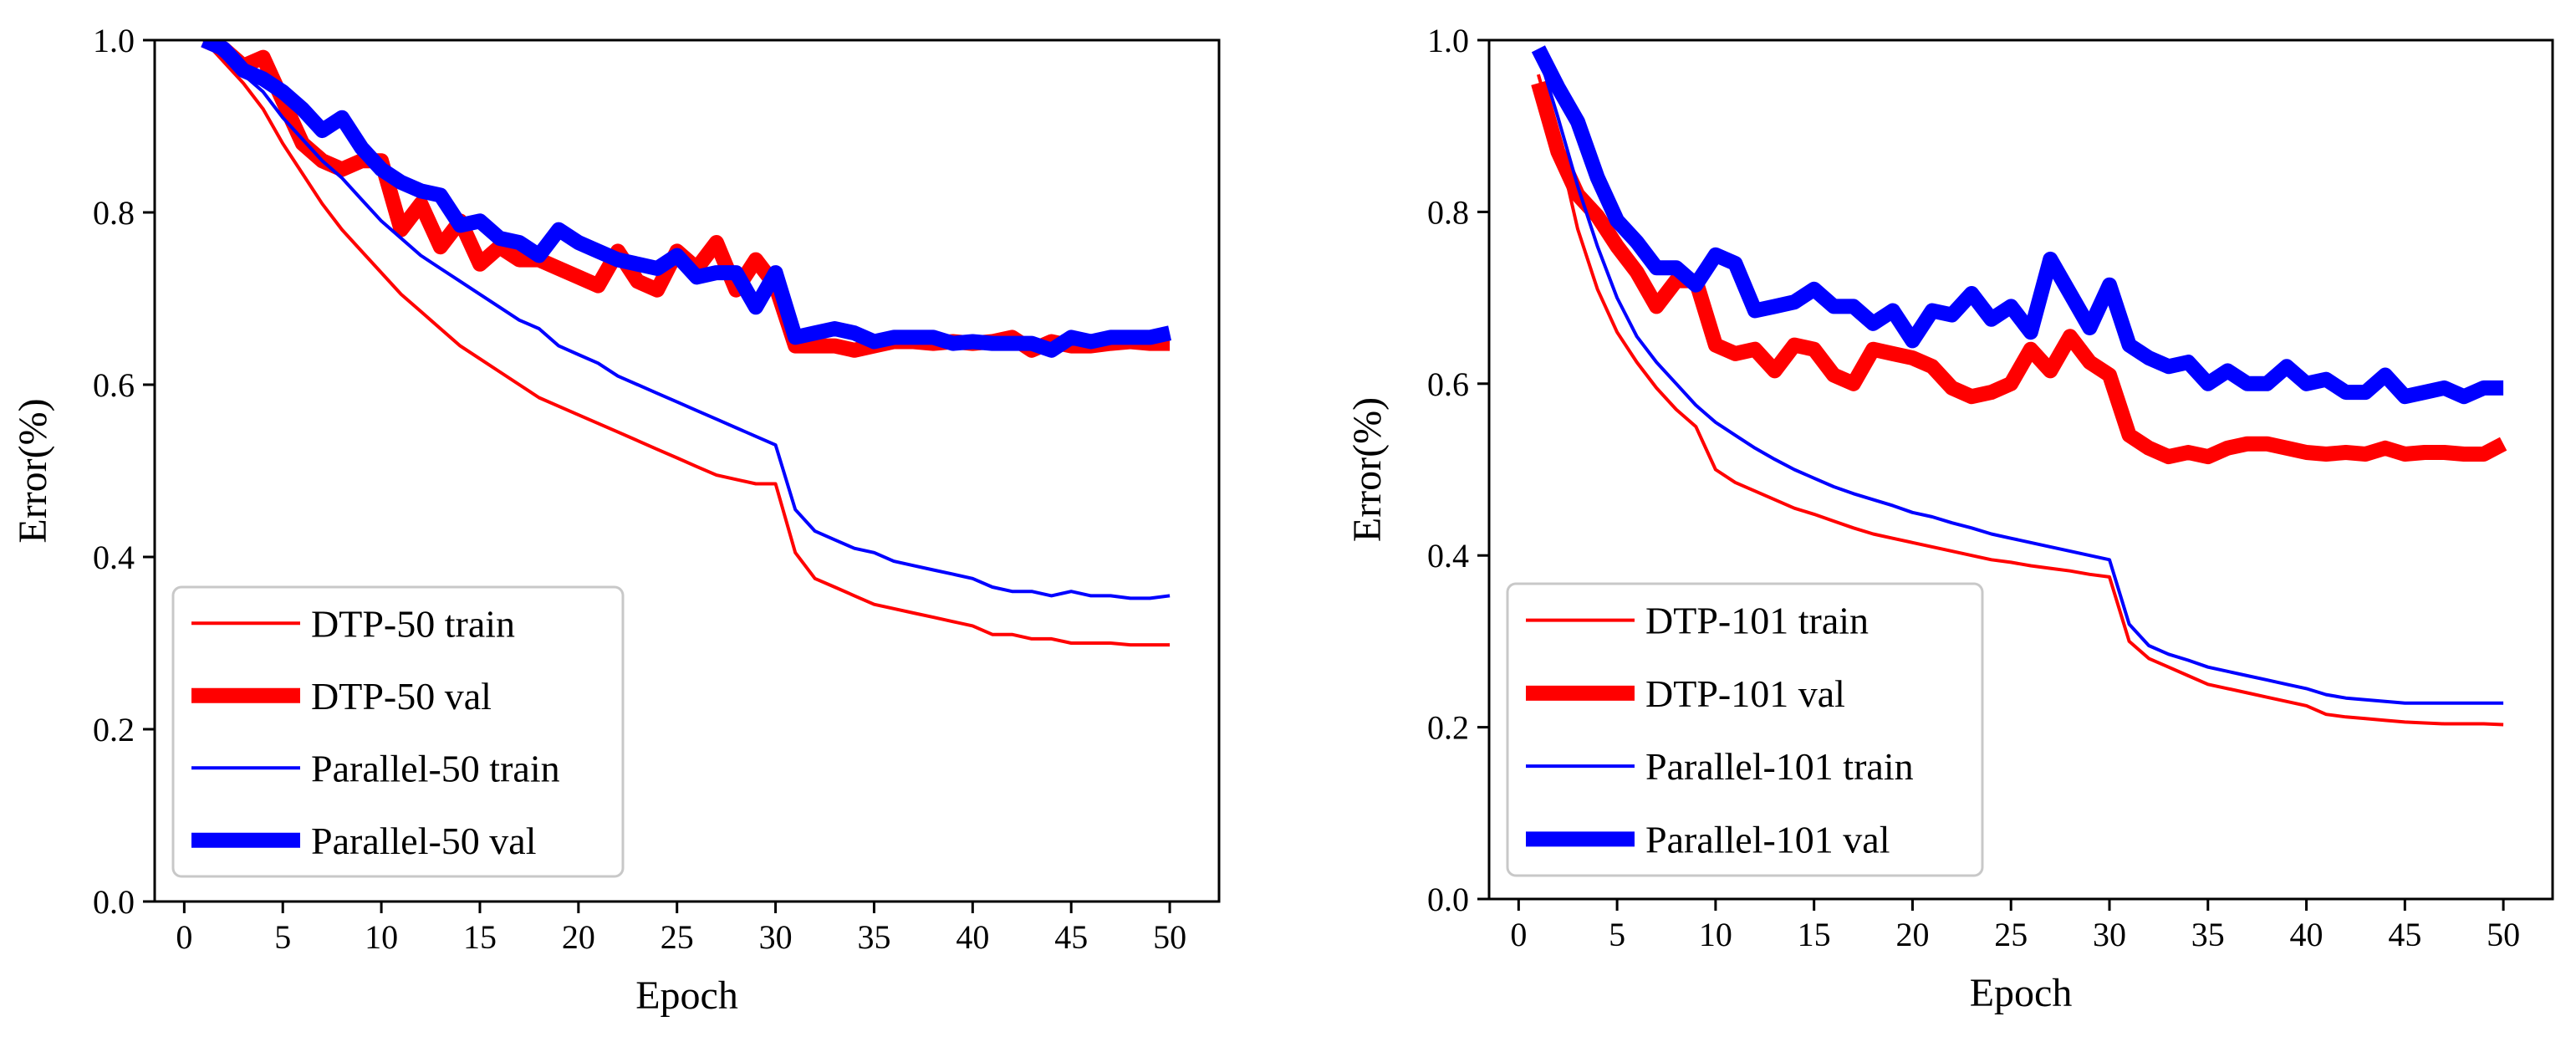  Describe the element at coordinates (401, 697) in the screenshot. I see `legend-label: DTP-50 val` at that location.